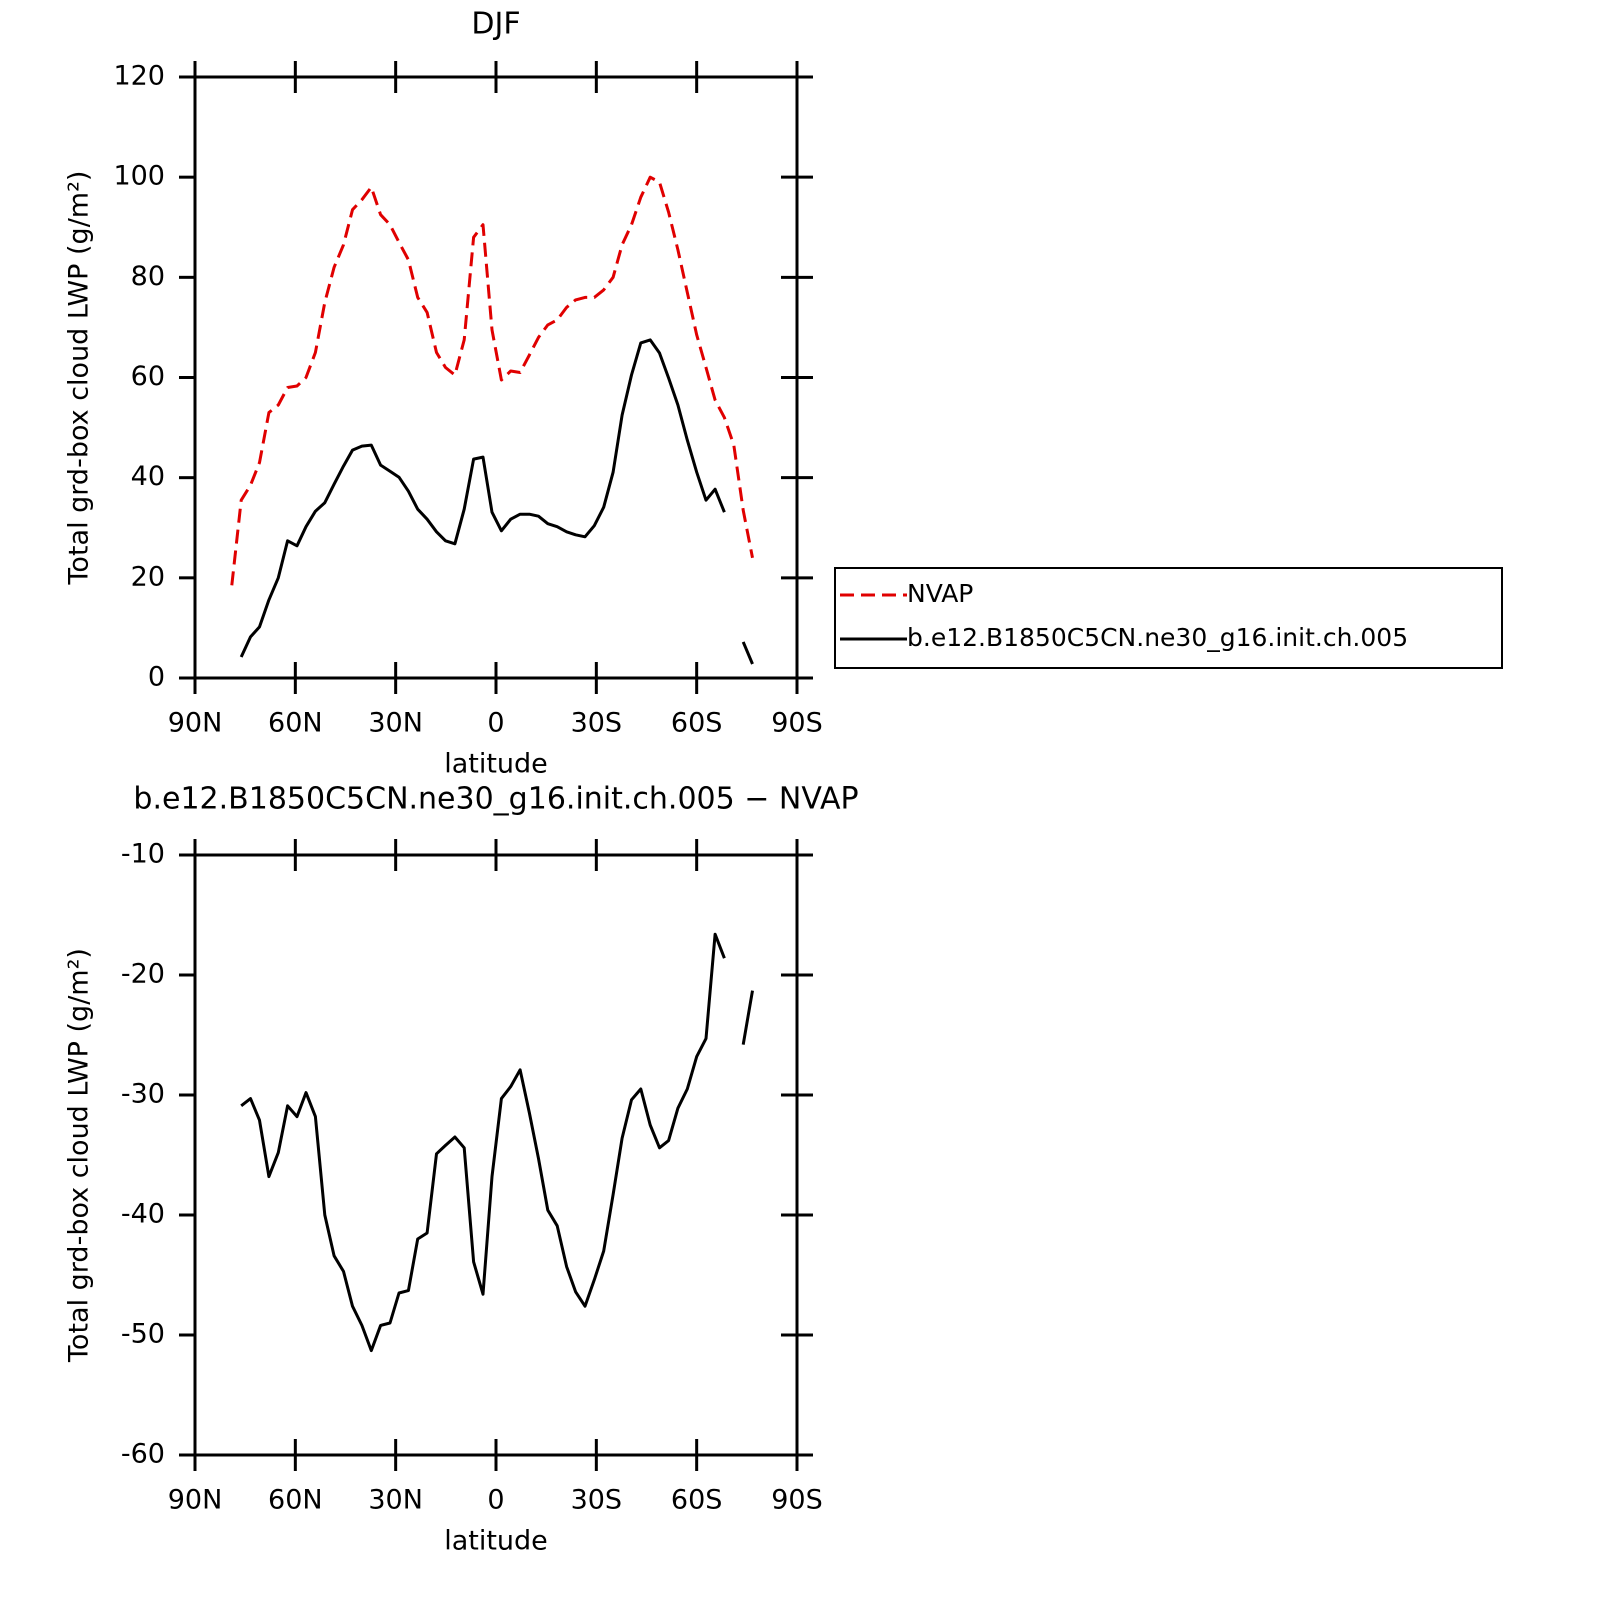  What do you see at coordinates (148, 376) in the screenshot?
I see `y-tick-label: 60` at bounding box center [148, 376].